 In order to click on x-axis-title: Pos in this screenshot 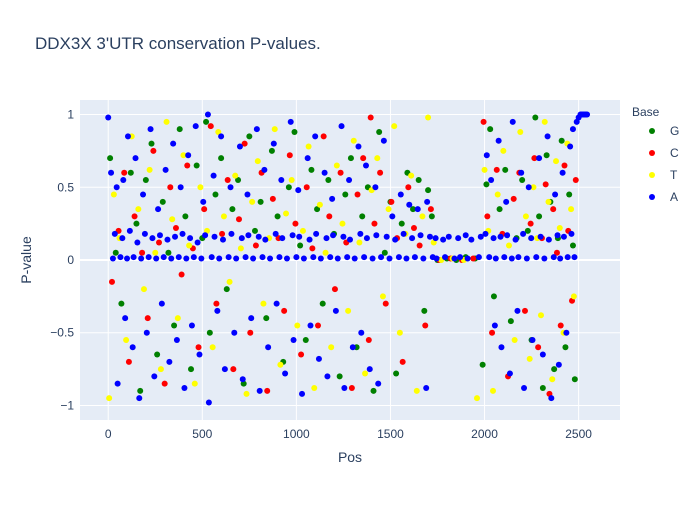, I will do `click(350, 457)`.